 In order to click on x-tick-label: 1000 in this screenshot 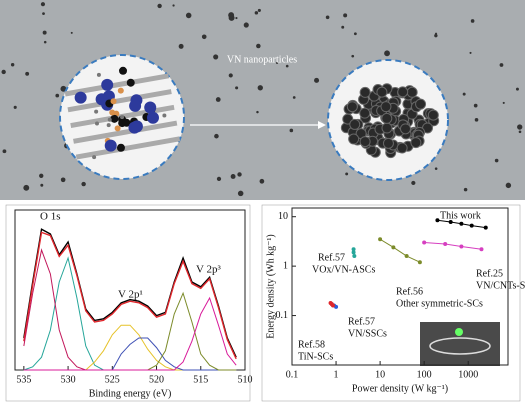, I will do `click(468, 374)`.